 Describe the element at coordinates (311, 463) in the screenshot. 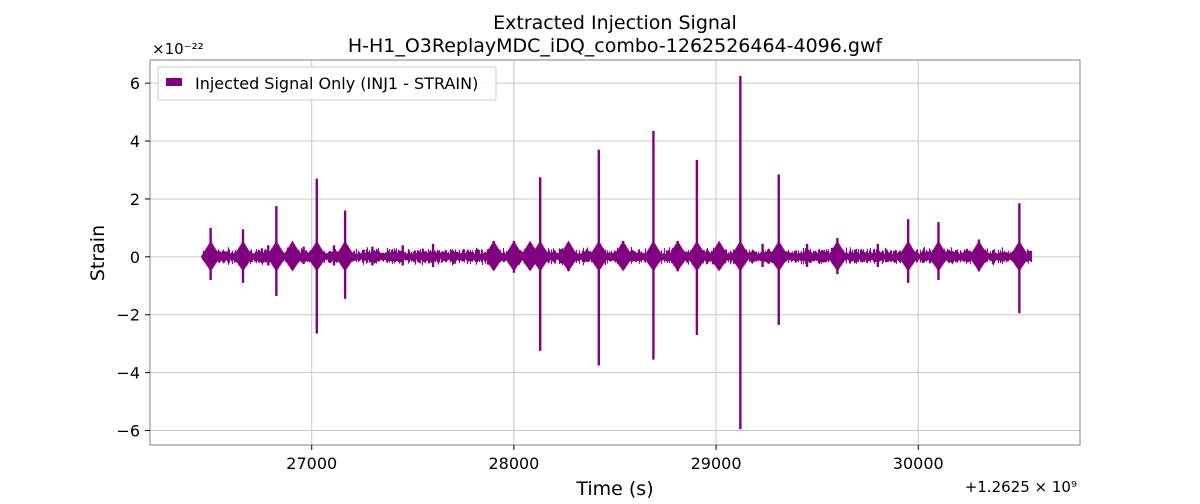

I see `x-tick-label: 27000` at that location.